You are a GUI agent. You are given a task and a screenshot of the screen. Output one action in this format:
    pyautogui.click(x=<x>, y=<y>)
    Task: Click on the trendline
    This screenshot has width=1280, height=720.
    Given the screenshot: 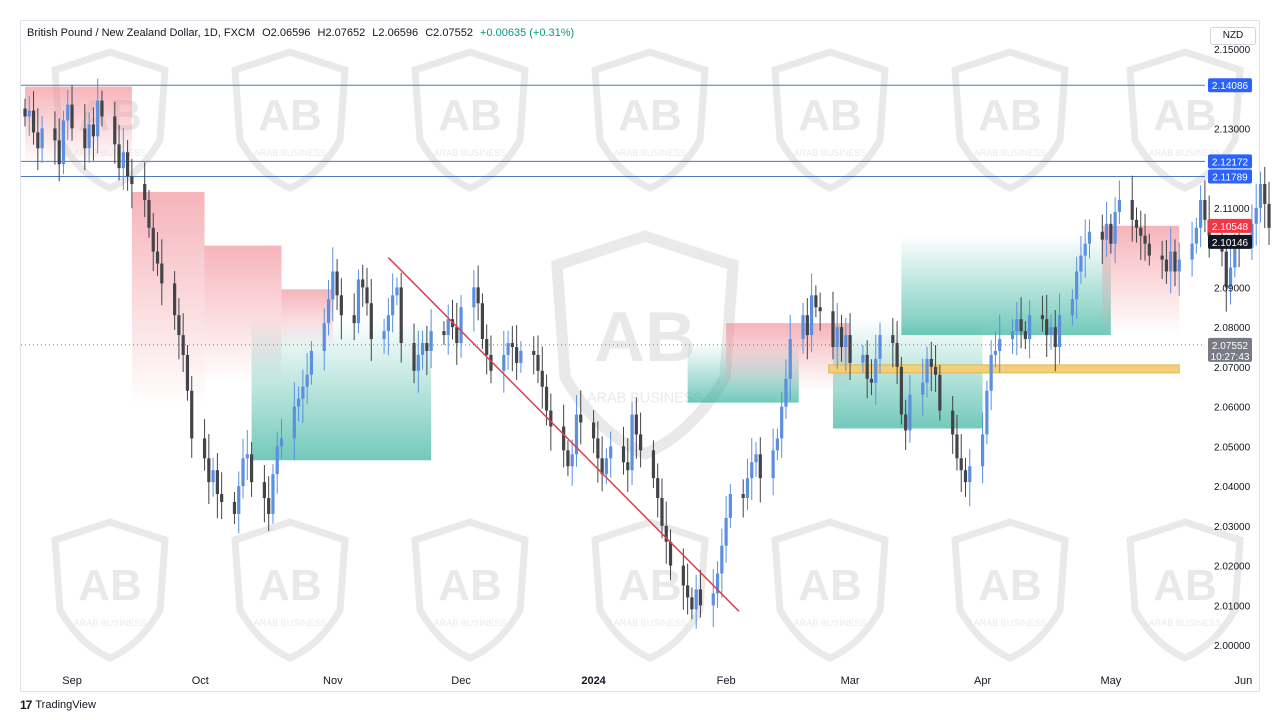 What is the action you would take?
    pyautogui.click(x=563, y=434)
    